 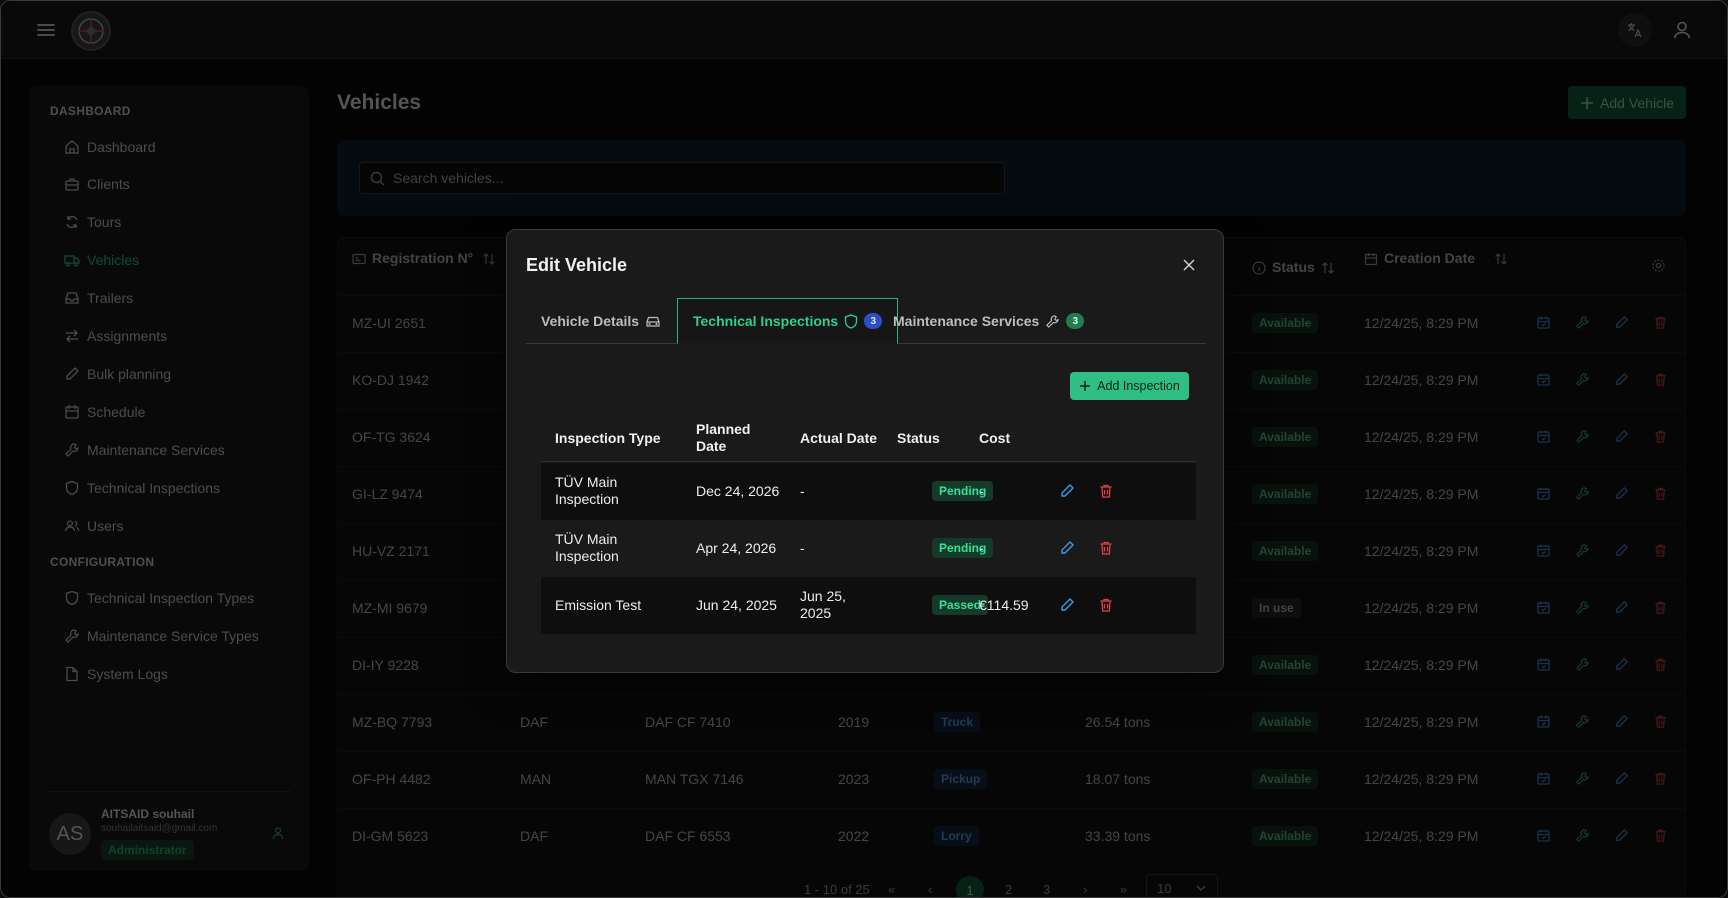 I want to click on tab-technical-inspections: Technical Inspections 3, so click(x=788, y=321).